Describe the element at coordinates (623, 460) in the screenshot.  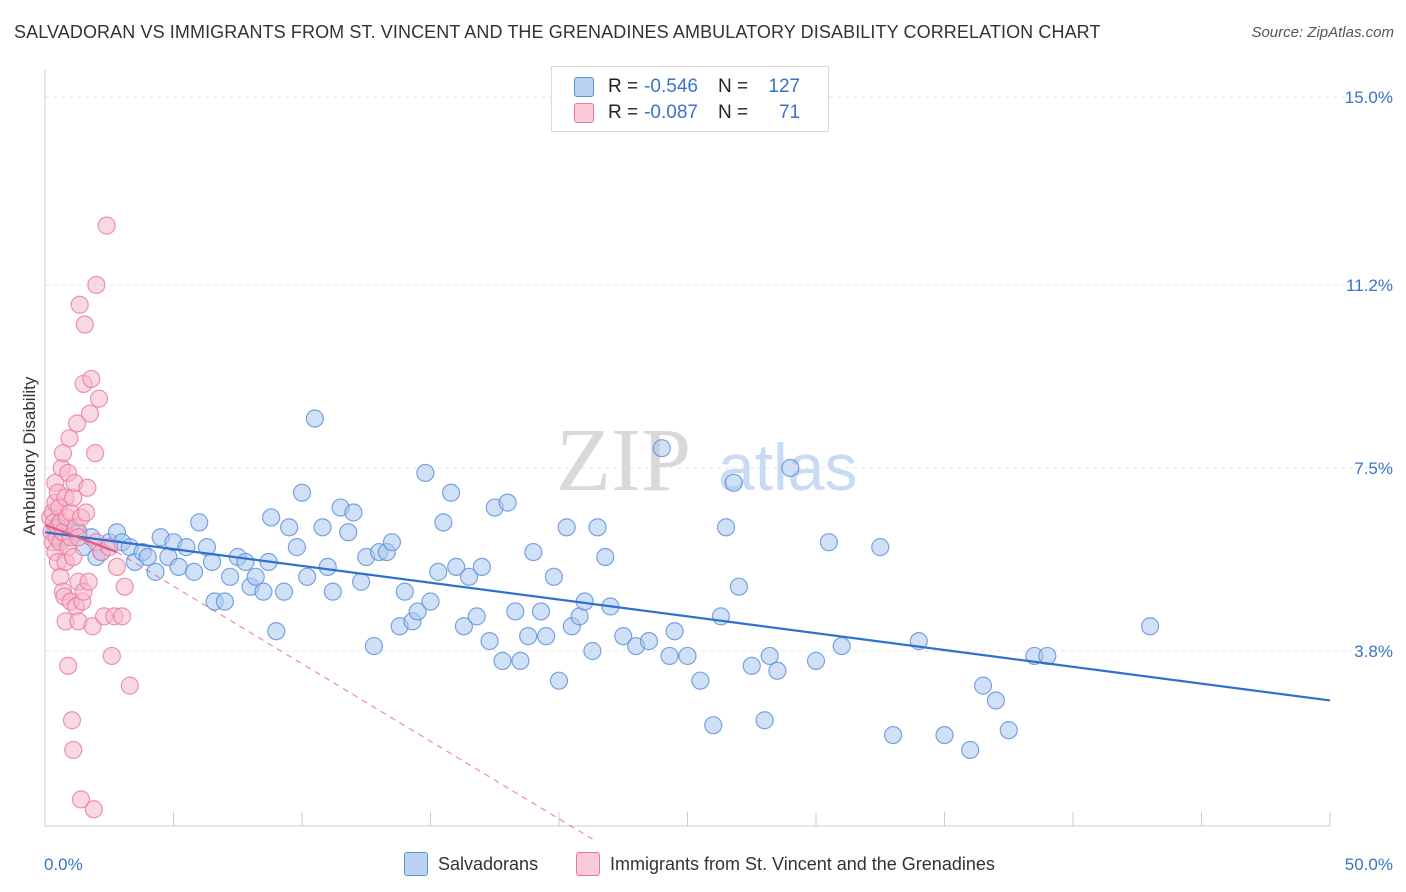
I see `watermark-zip: ZIP` at that location.